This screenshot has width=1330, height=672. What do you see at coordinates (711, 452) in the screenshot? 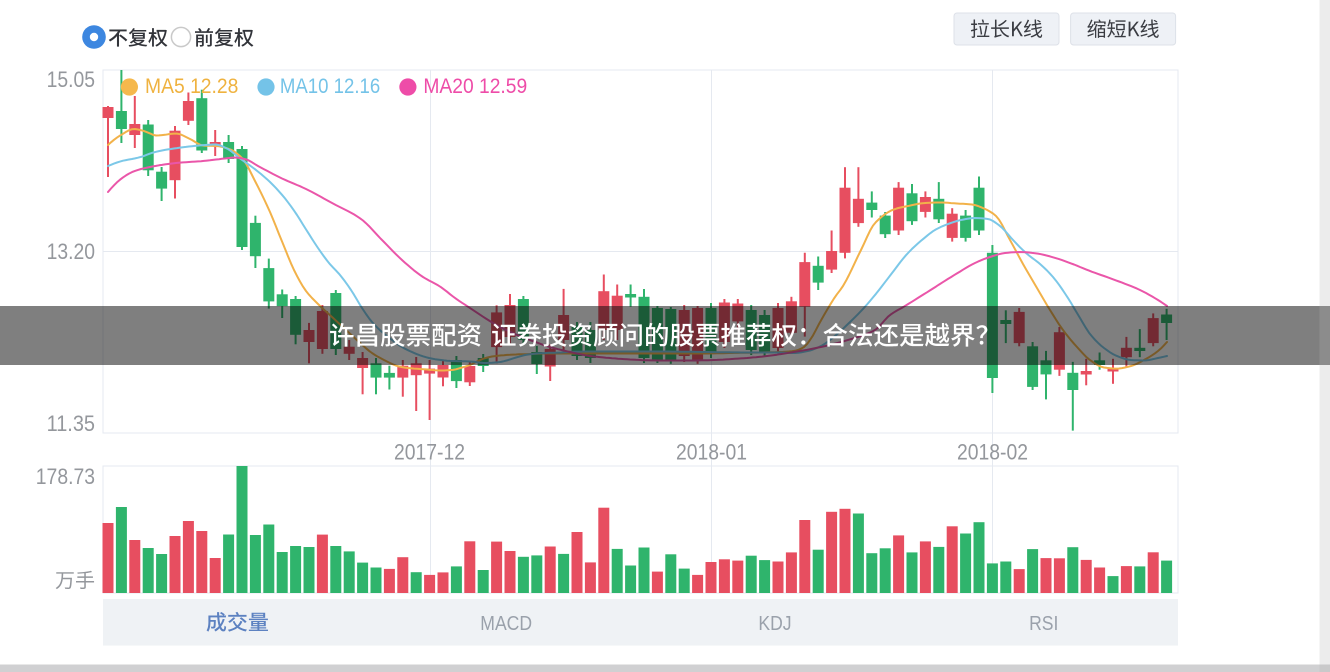
I see `svg-text: 2018-01` at bounding box center [711, 452].